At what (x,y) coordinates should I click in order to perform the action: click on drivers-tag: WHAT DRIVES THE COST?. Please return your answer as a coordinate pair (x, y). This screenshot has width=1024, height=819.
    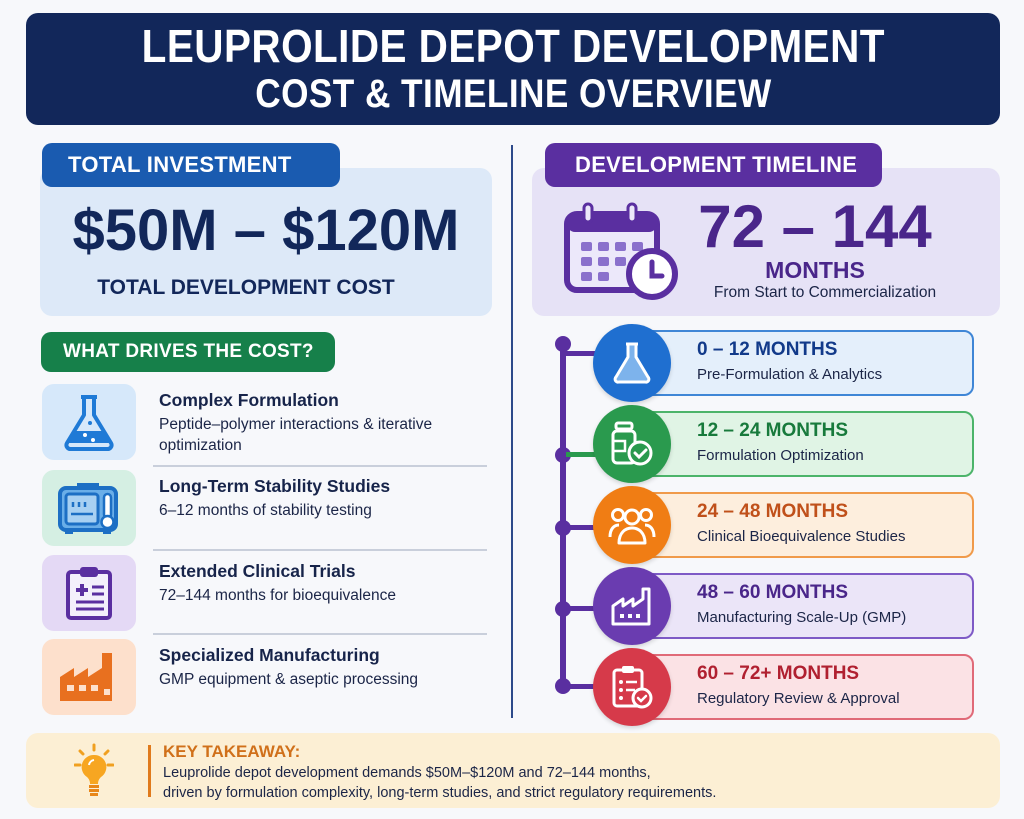
    Looking at the image, I should click on (188, 352).